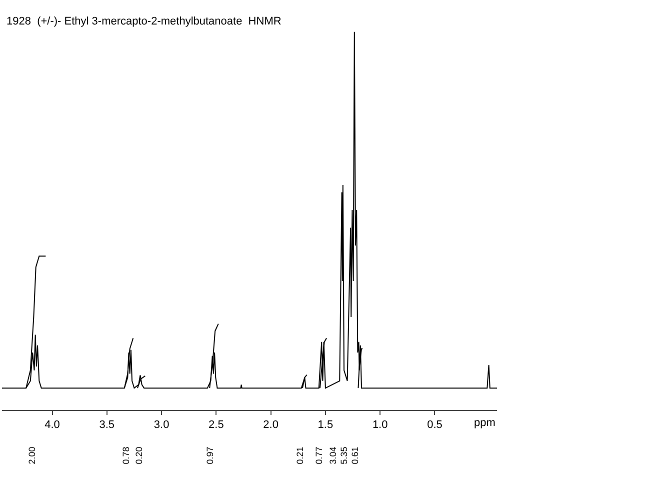 The image size is (650, 482). What do you see at coordinates (343, 455) in the screenshot?
I see `text: 5.35` at bounding box center [343, 455].